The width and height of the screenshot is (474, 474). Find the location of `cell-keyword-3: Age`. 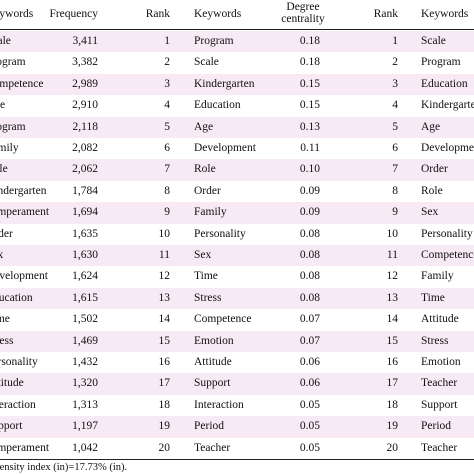

cell-keyword-3: Age is located at coordinates (431, 126).